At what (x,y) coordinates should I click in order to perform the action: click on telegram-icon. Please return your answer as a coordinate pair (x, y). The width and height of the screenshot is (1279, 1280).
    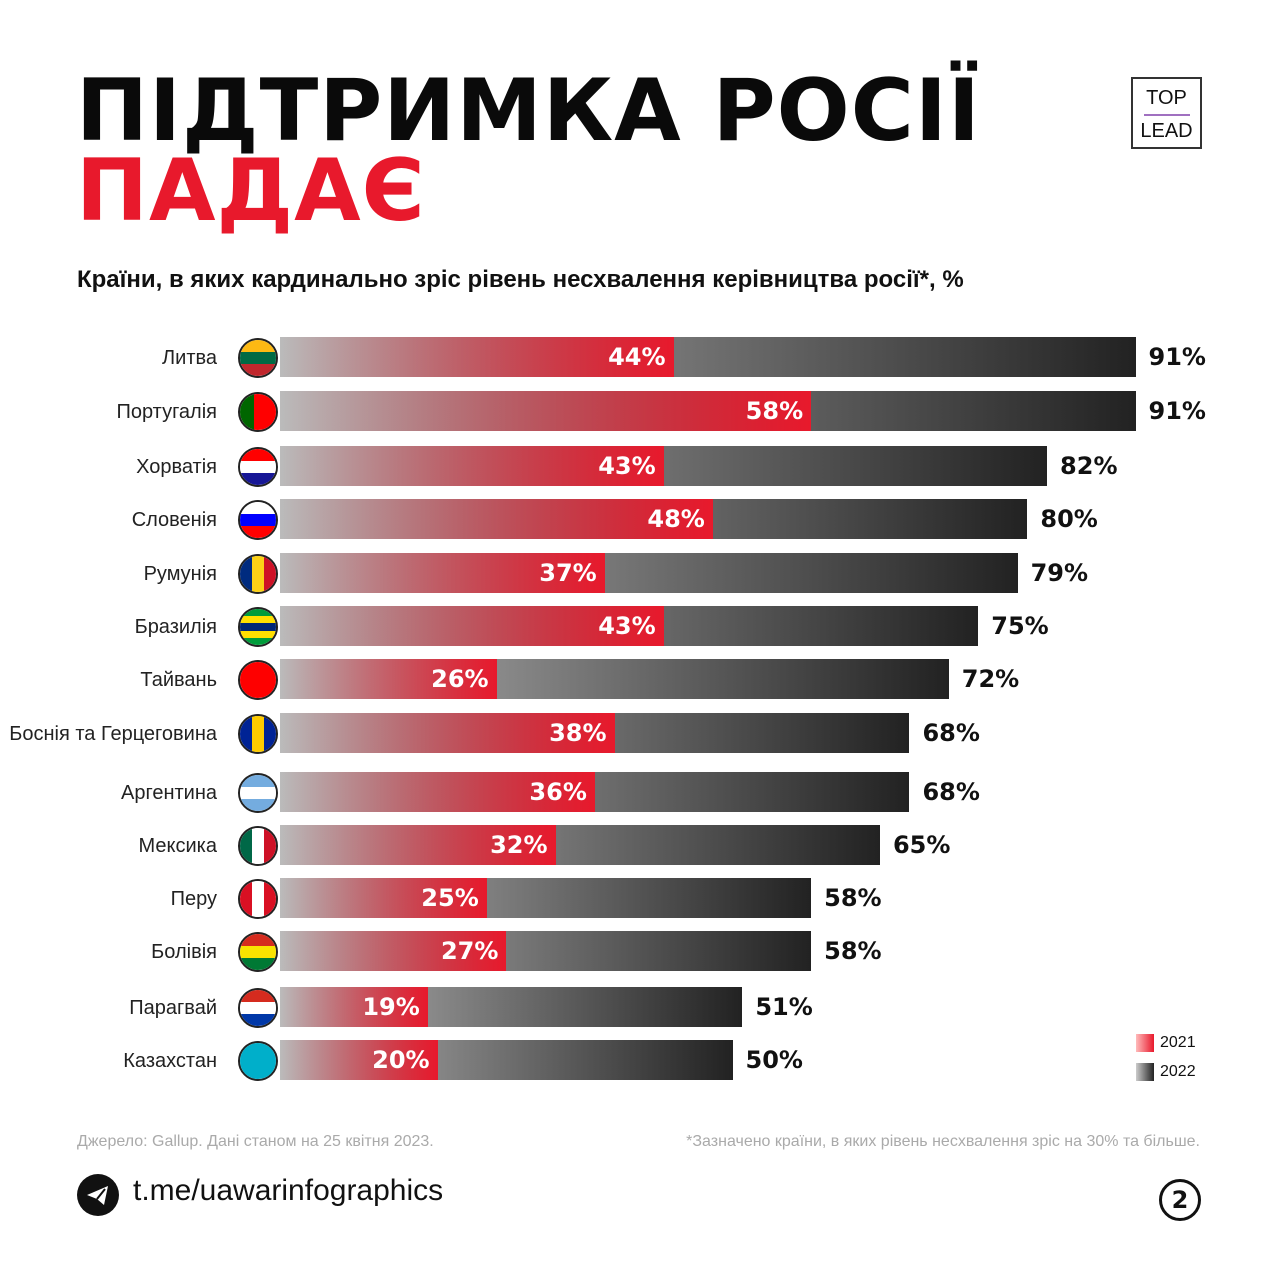
    Looking at the image, I should click on (98, 1195).